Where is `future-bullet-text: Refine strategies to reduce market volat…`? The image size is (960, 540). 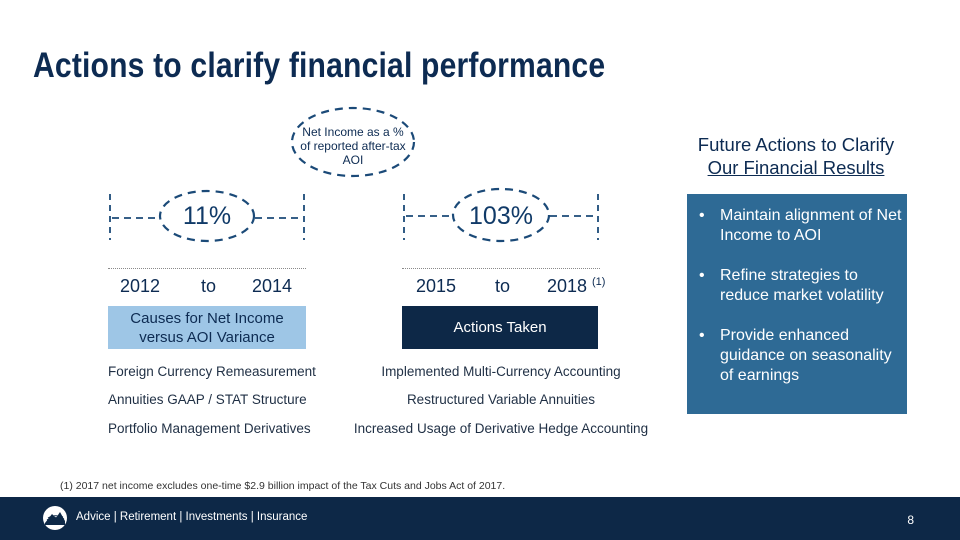 future-bullet-text: Refine strategies to reduce market volat… is located at coordinates (802, 285).